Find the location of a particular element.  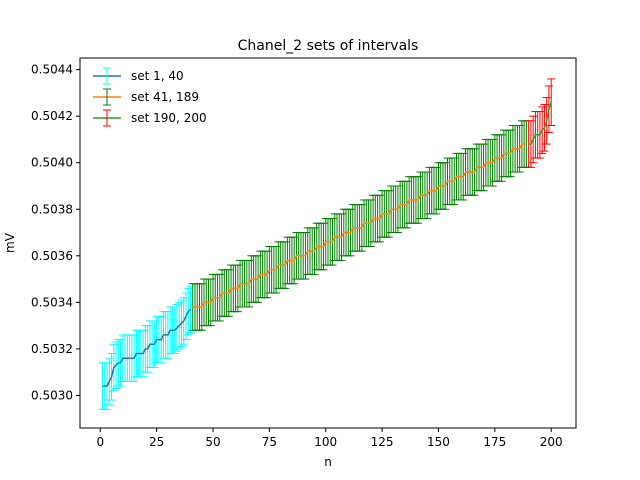

x-tick-label: 200 is located at coordinates (551, 442).